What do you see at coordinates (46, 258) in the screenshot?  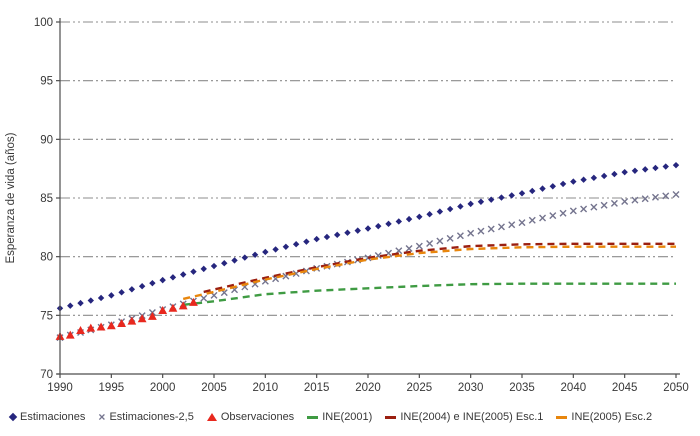 I see `y-tick-label: 80` at bounding box center [46, 258].